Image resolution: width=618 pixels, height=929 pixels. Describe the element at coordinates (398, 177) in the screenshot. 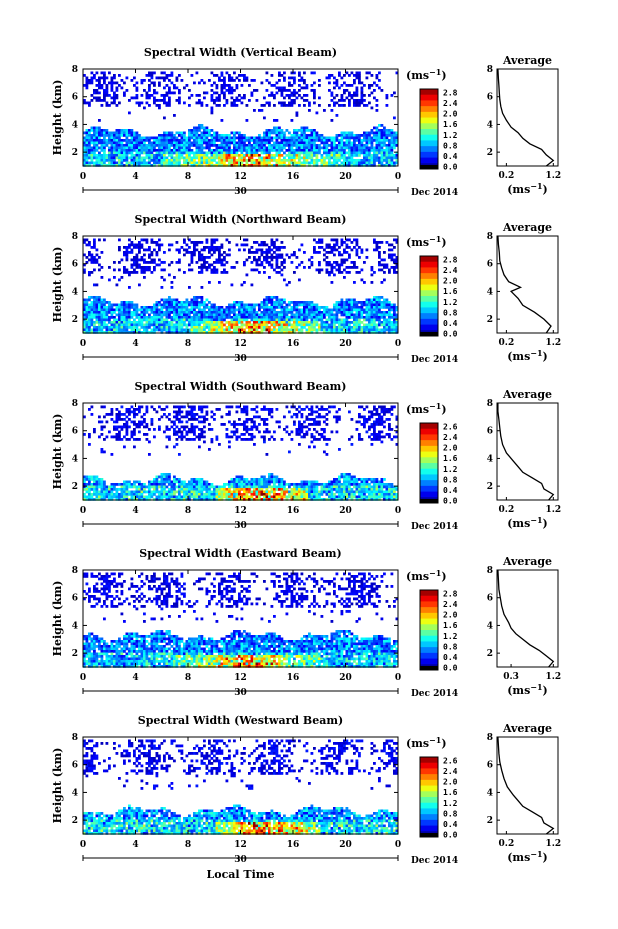

I see `x-tick-label: 0` at that location.